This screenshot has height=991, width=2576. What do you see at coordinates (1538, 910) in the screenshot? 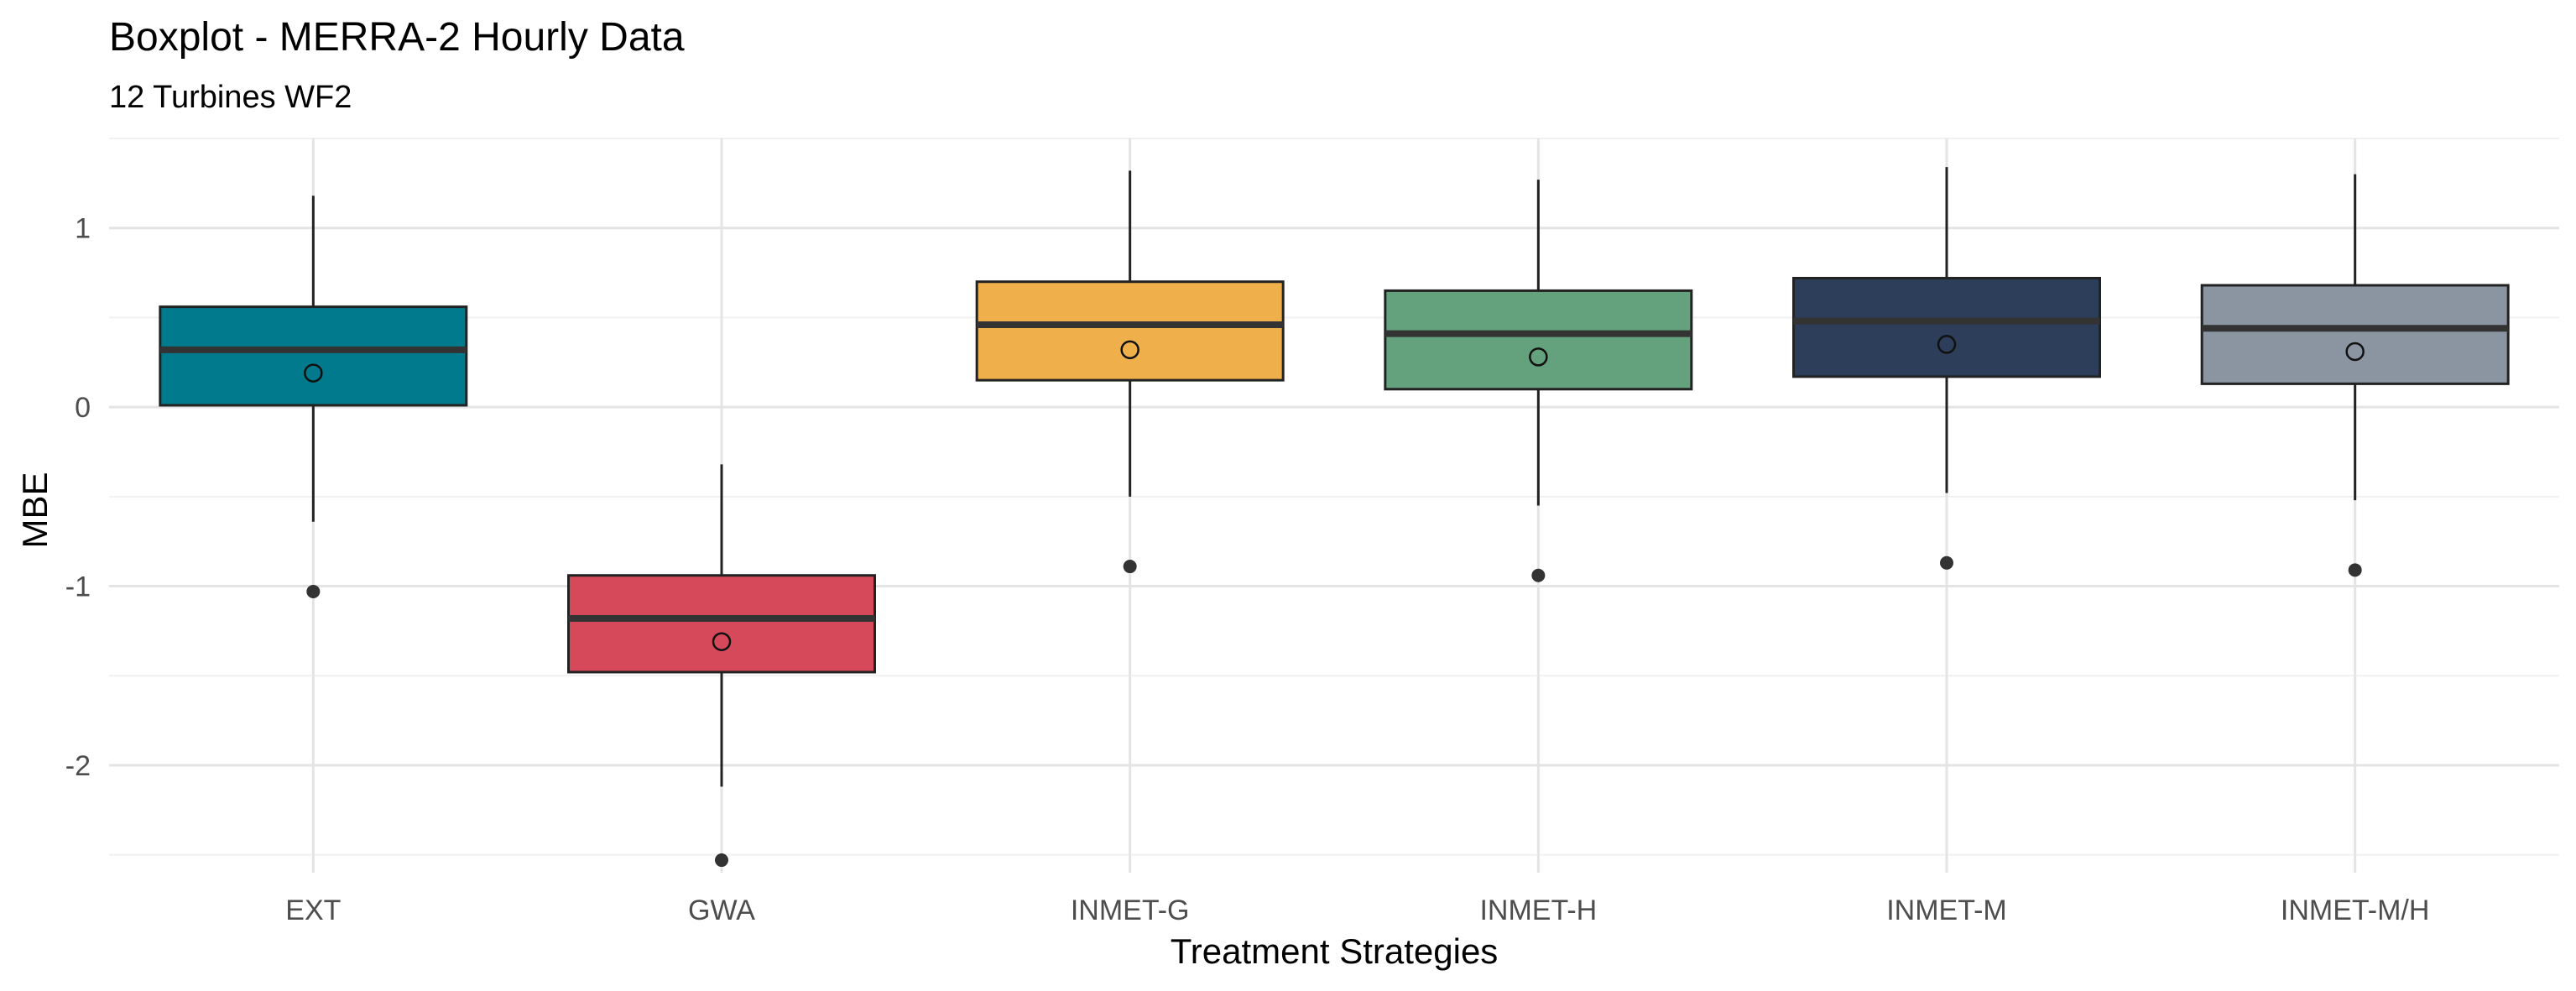
I see `x-tick-label: INMET-H` at bounding box center [1538, 910].